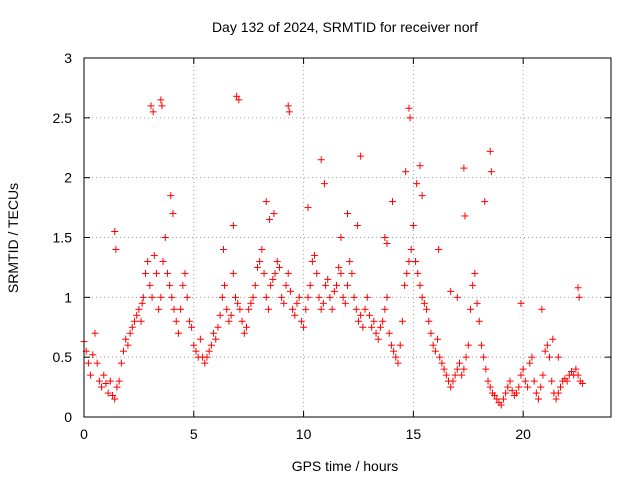 Image resolution: width=640 pixels, height=480 pixels. What do you see at coordinates (68, 178) in the screenshot?
I see `y-tick-label: 2` at bounding box center [68, 178].